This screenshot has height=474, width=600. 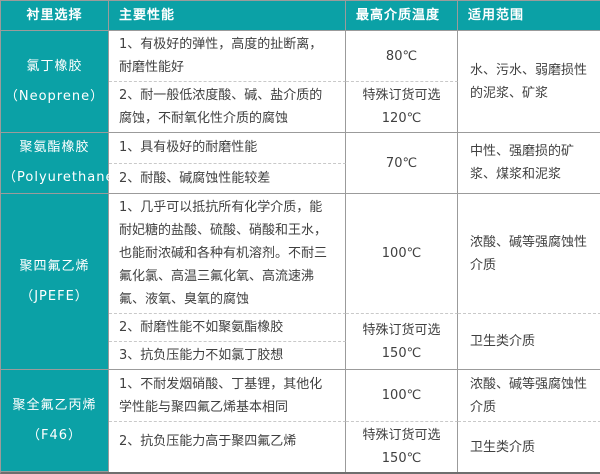 I want to click on table-row: 2、耐磨性能不如聚氨酯橡胶 特殊订货可选 150℃ 卫生类介质, so click(x=300, y=342).